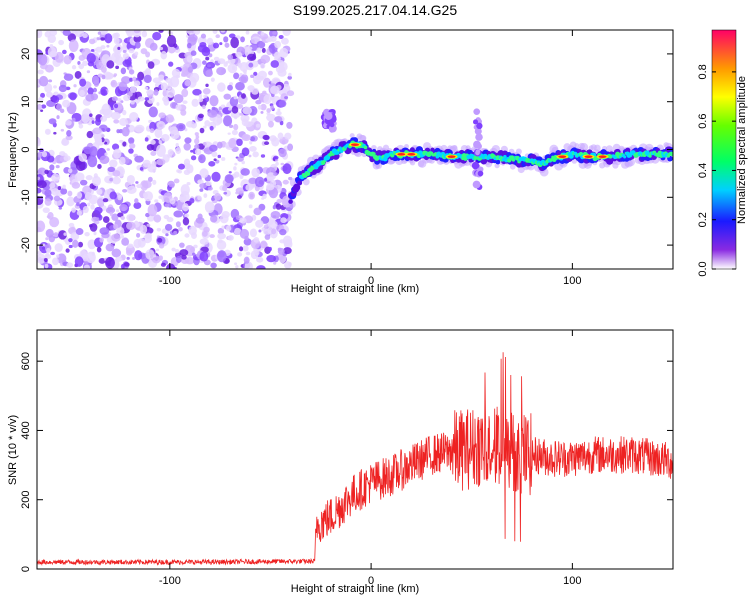  I want to click on y-tick-label: 200, so click(26, 500).